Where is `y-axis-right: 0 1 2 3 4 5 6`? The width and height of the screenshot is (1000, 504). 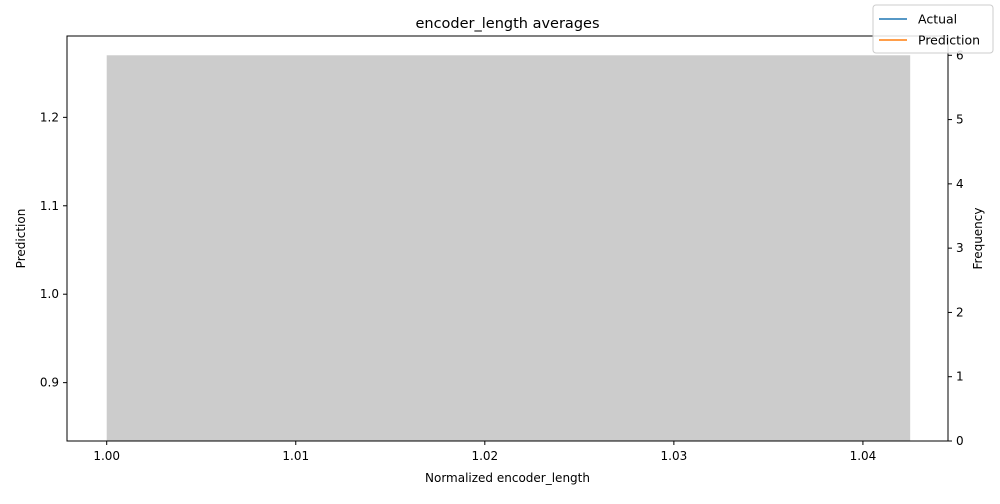
y-axis-right: 0 1 2 3 4 5 6 is located at coordinates (956, 248).